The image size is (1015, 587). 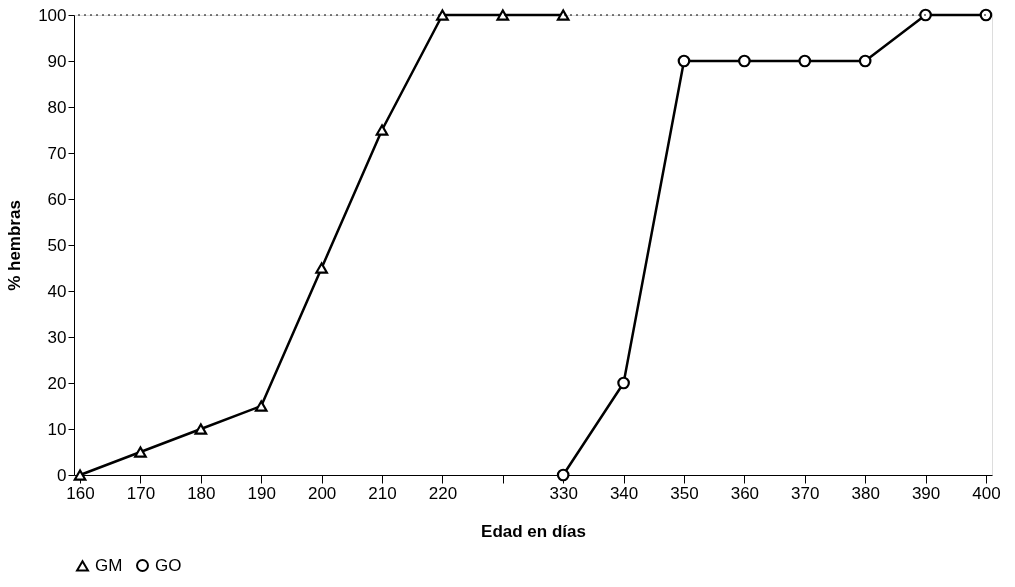 I want to click on x-axis-title: Edad en días, so click(x=533, y=531).